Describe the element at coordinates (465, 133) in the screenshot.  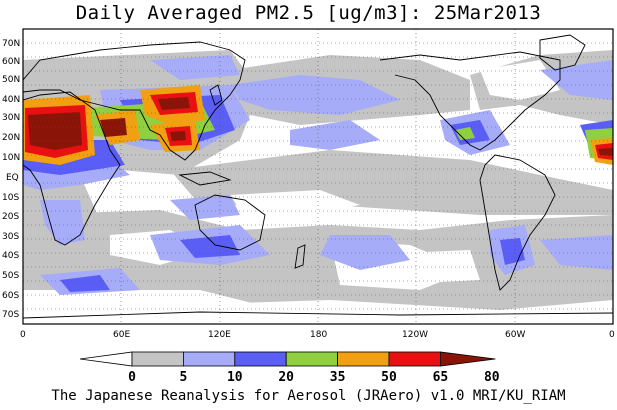
I see `central-america-green` at that location.